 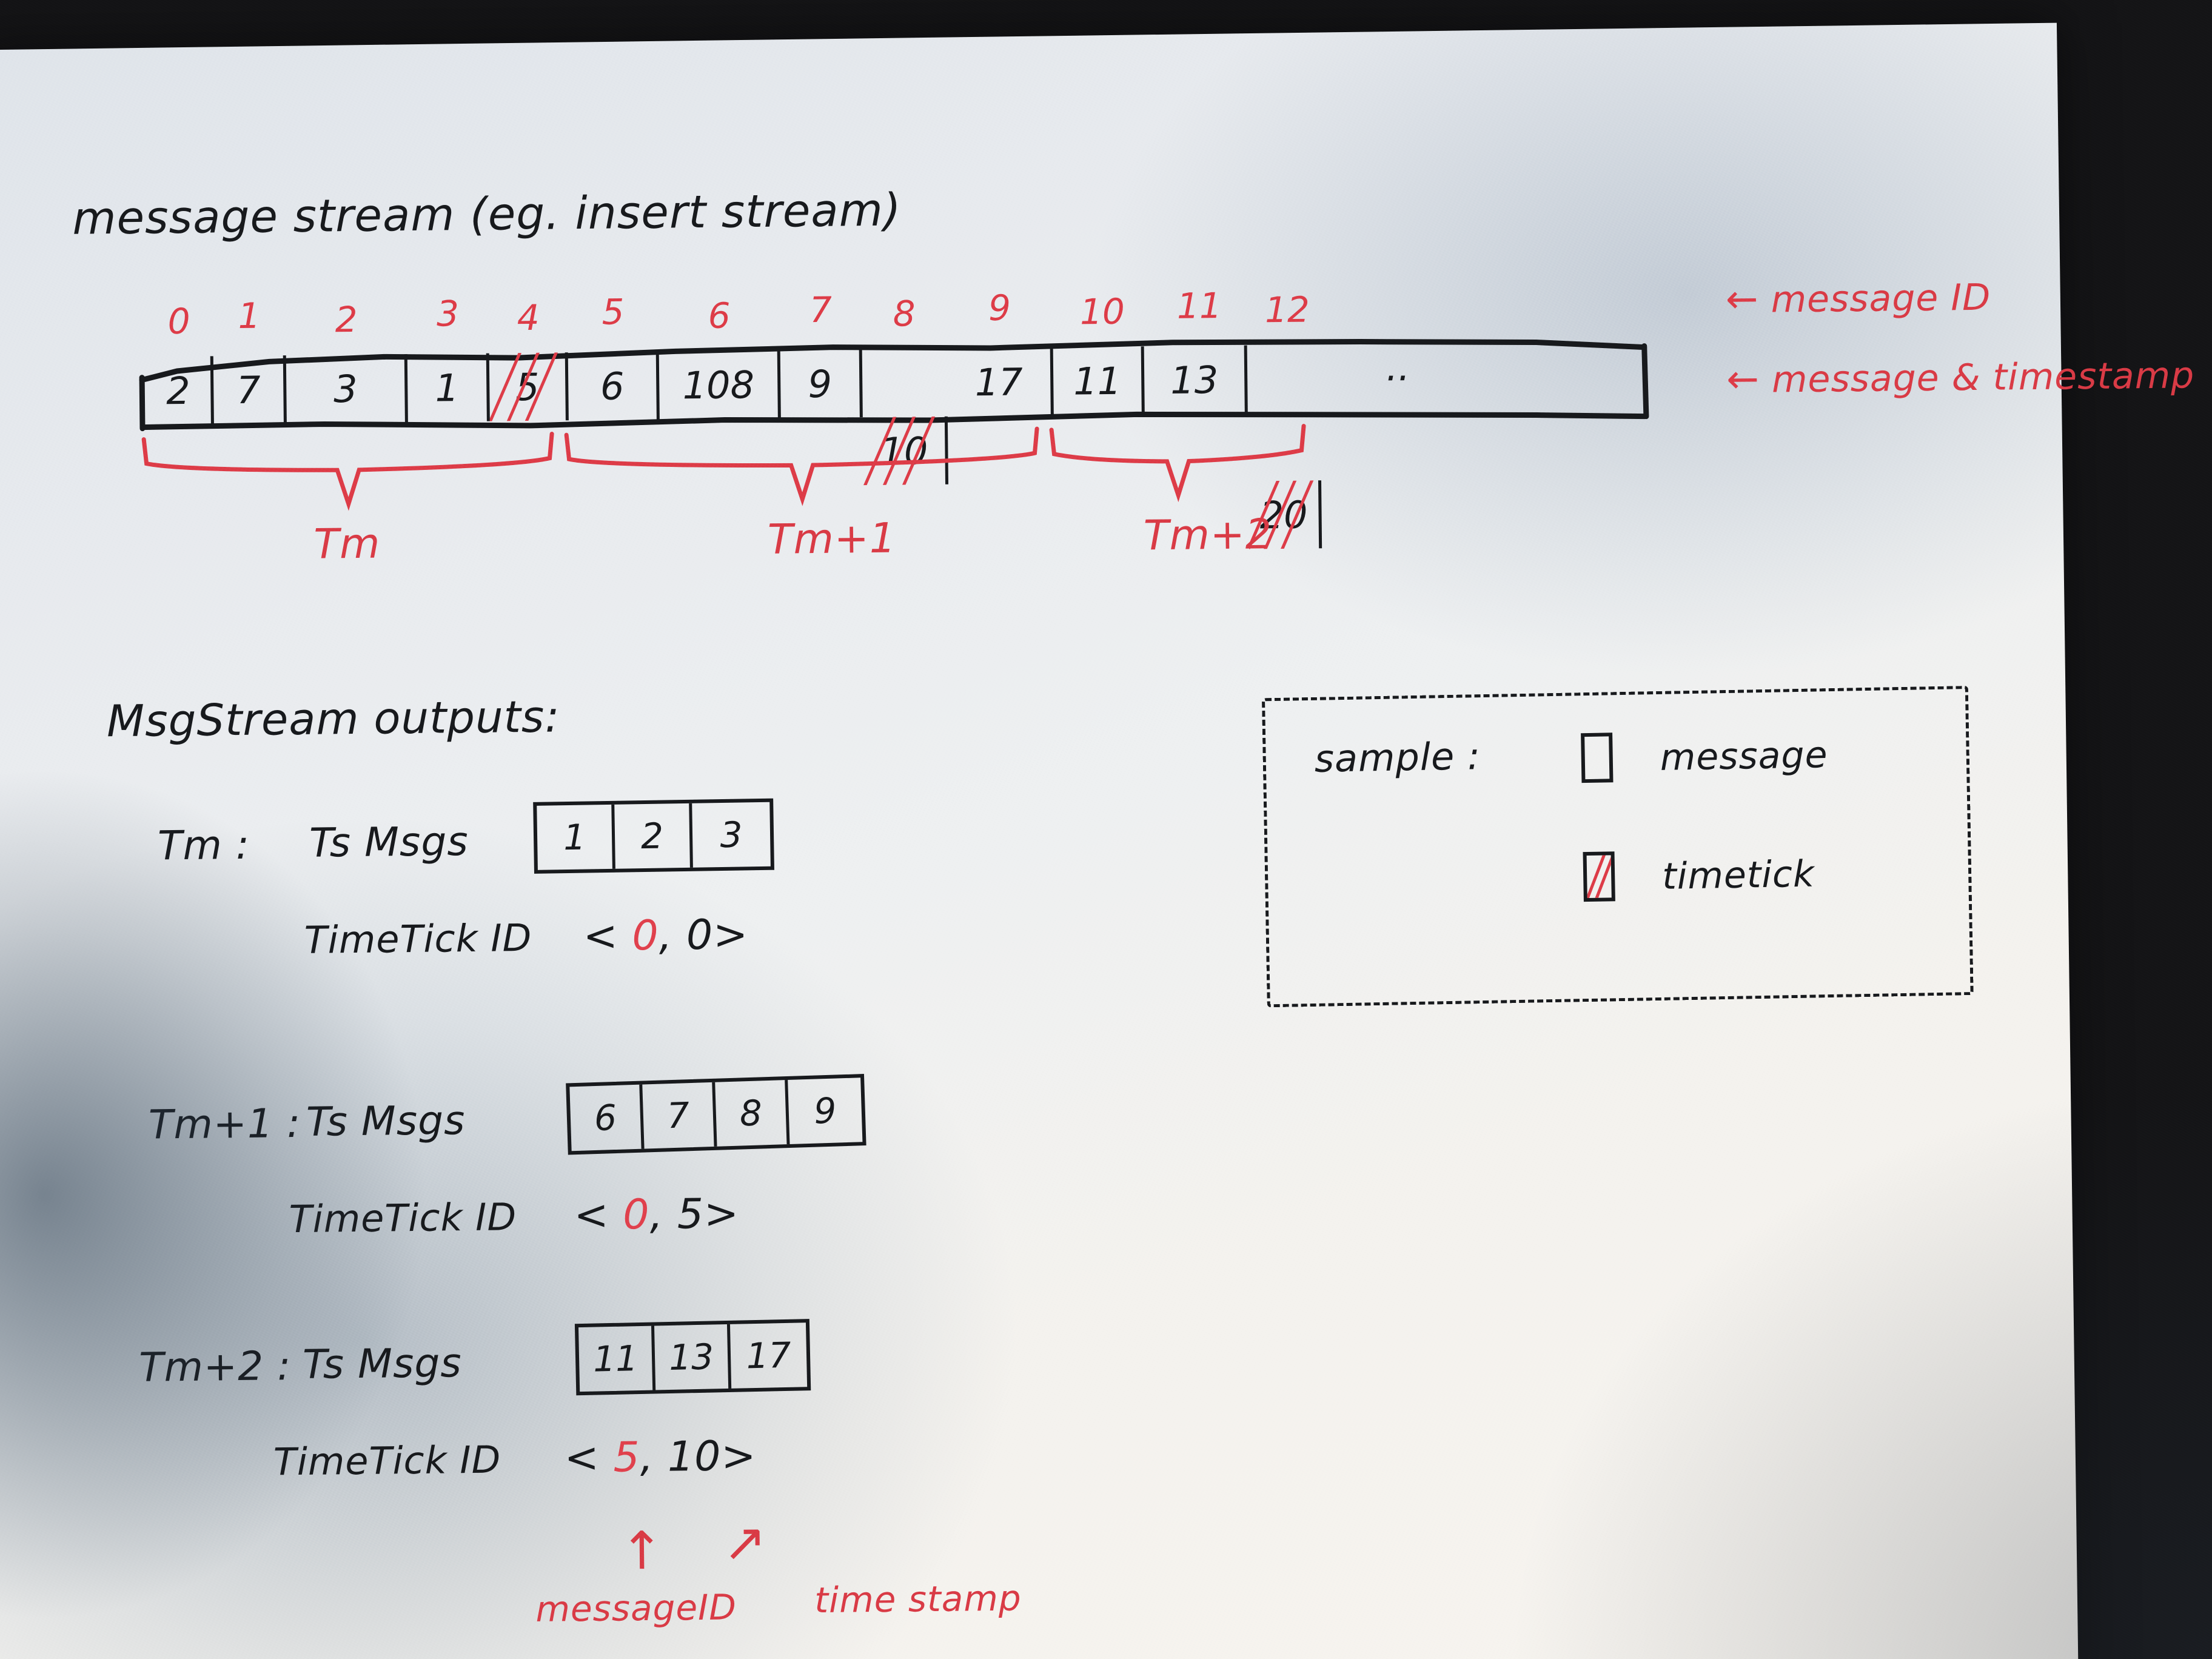 I want to click on stream-index: 6, so click(x=720, y=316).